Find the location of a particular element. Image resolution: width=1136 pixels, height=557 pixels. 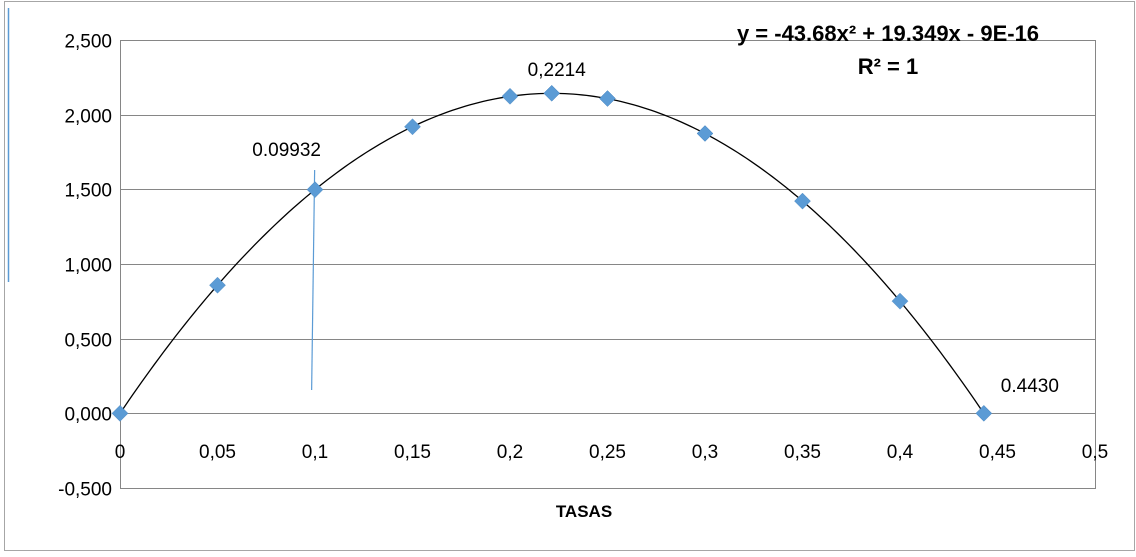

y-tick-label: 1,000 is located at coordinates (88, 266).